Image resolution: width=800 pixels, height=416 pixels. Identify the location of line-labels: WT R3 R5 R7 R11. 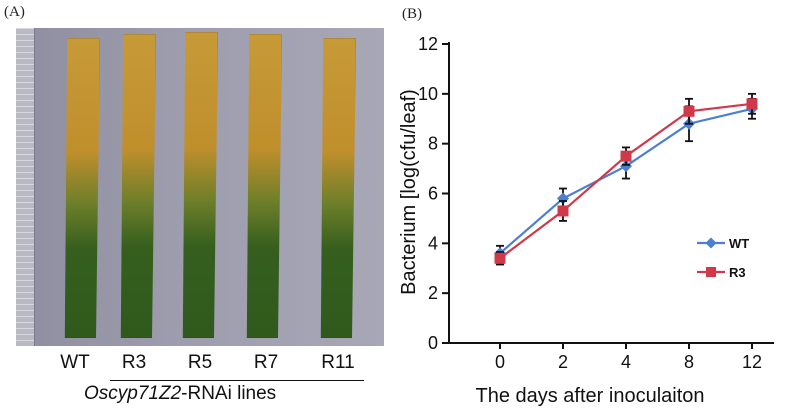
(200, 367).